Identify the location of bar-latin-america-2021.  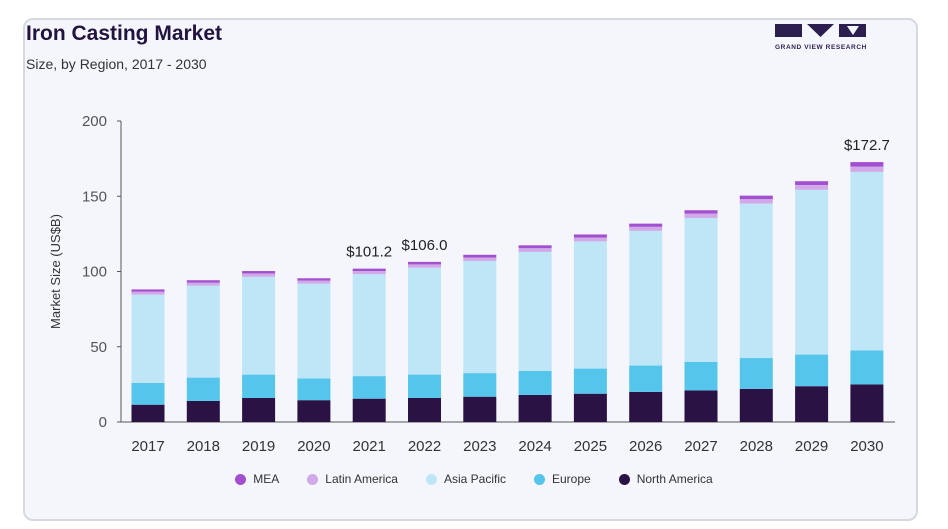
(369, 273).